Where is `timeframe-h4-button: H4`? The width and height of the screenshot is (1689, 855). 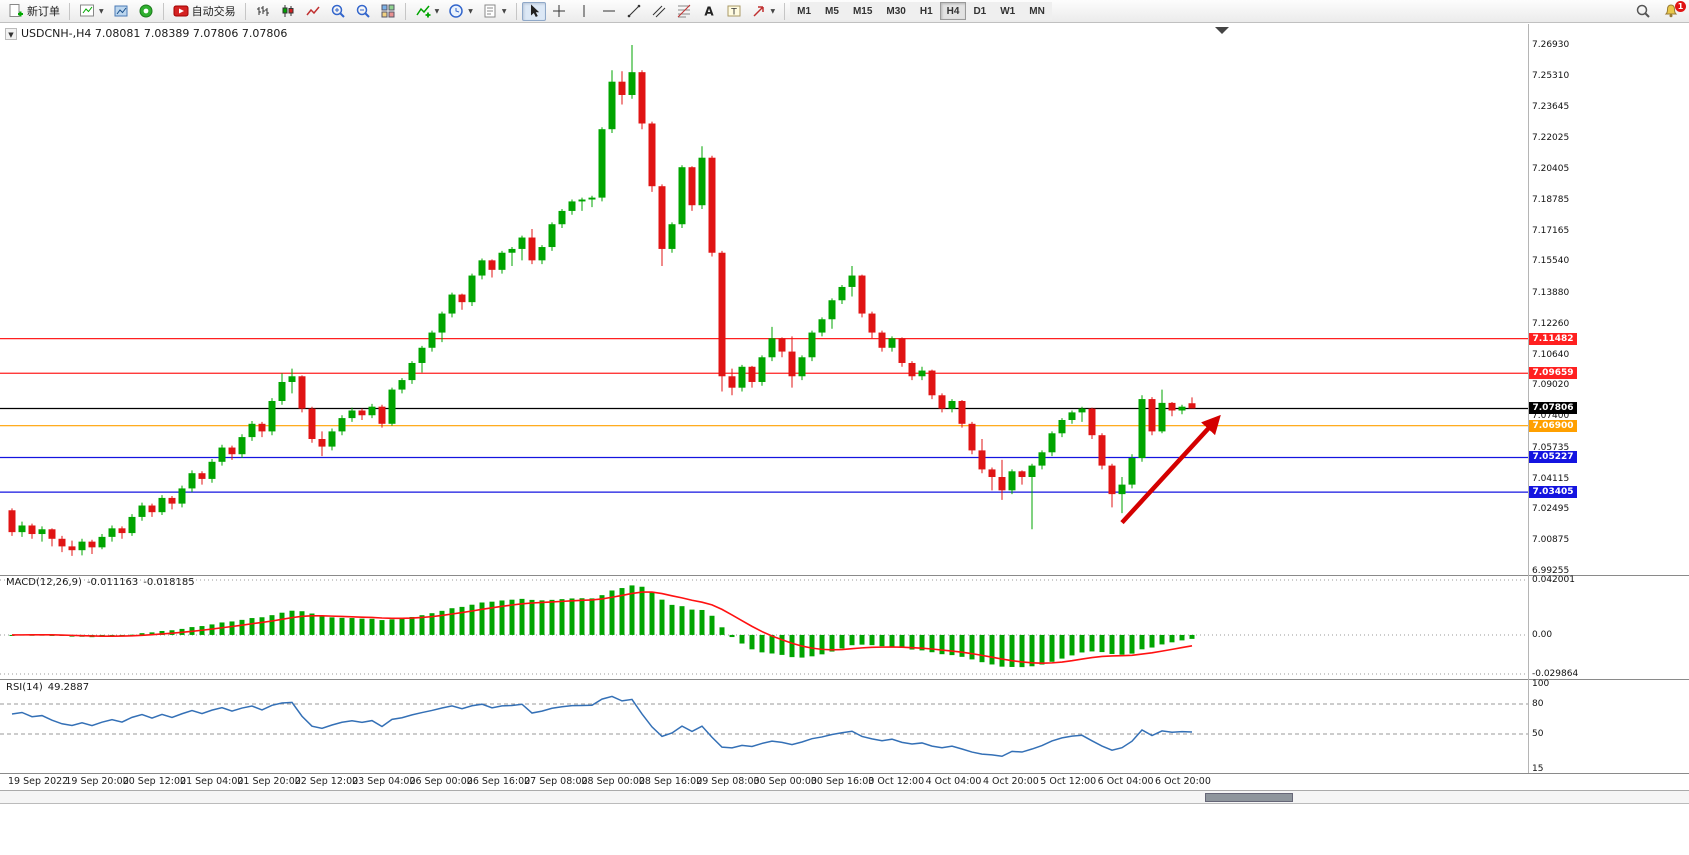 timeframe-h4-button: H4 is located at coordinates (953, 11).